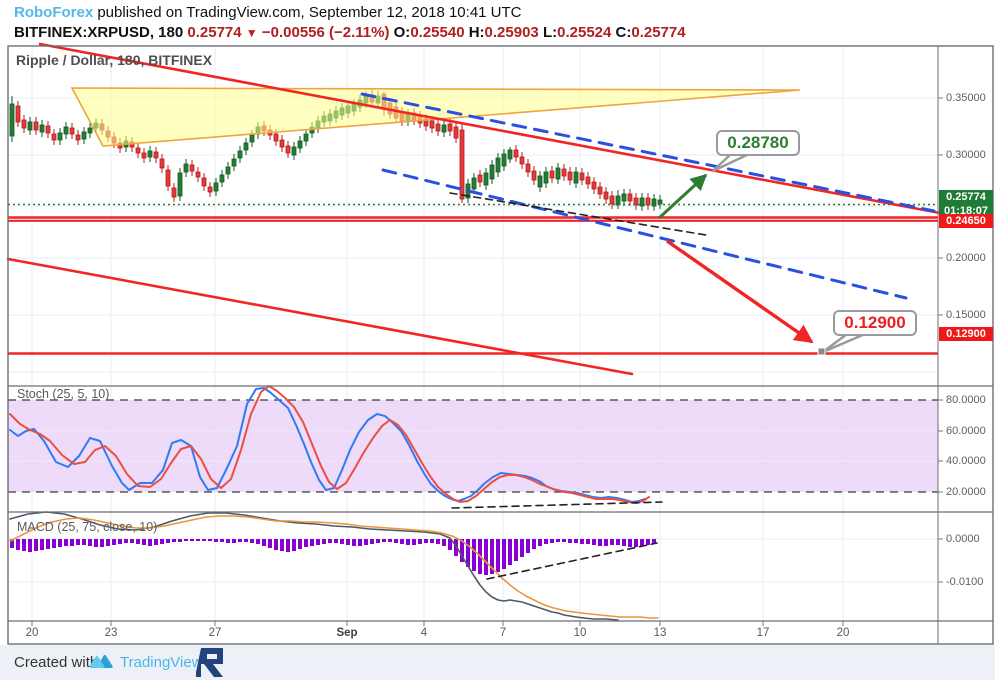 This screenshot has width=995, height=680. What do you see at coordinates (473, 632) in the screenshot?
I see `time-axis` at bounding box center [473, 632].